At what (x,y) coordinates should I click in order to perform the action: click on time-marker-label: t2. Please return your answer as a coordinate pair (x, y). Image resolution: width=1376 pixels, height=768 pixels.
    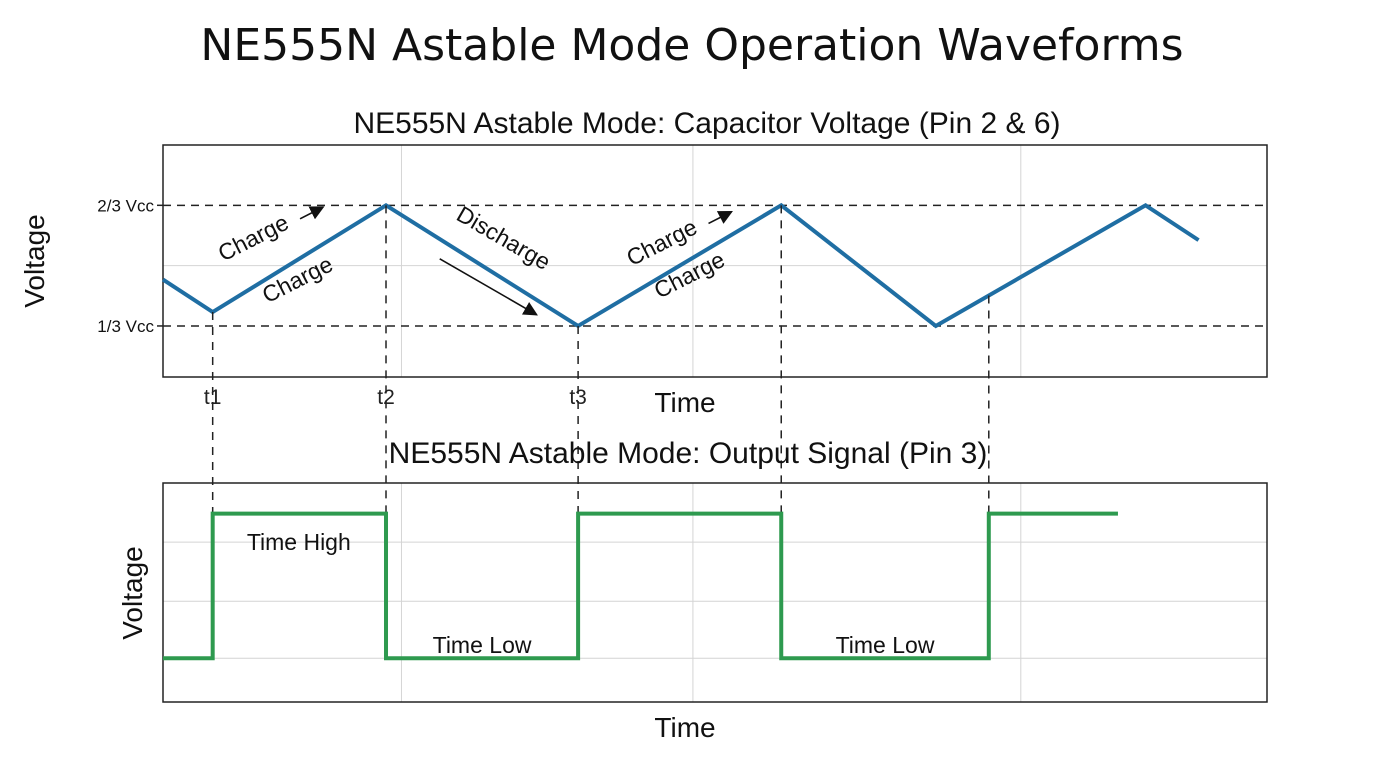
    Looking at the image, I should click on (386, 397).